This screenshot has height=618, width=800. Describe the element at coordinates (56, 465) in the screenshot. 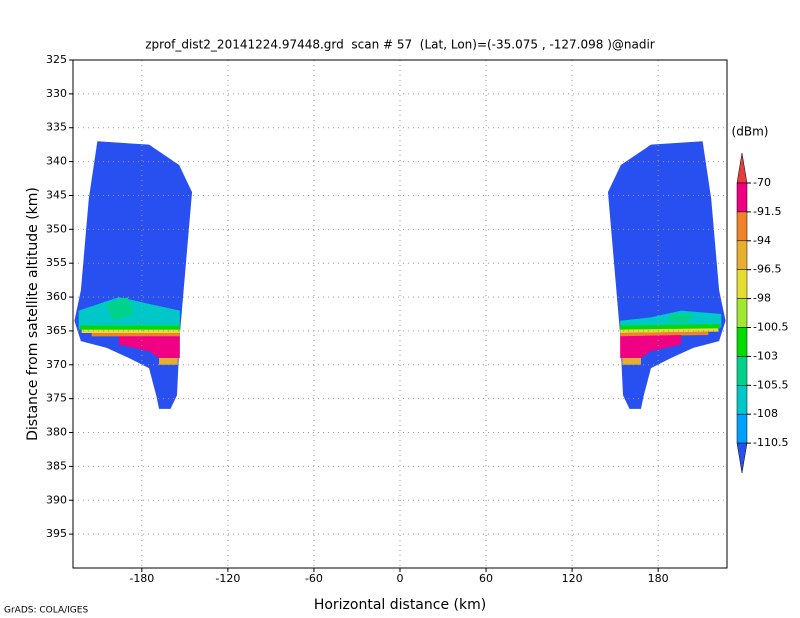

I see `y-tick-label: 385` at that location.